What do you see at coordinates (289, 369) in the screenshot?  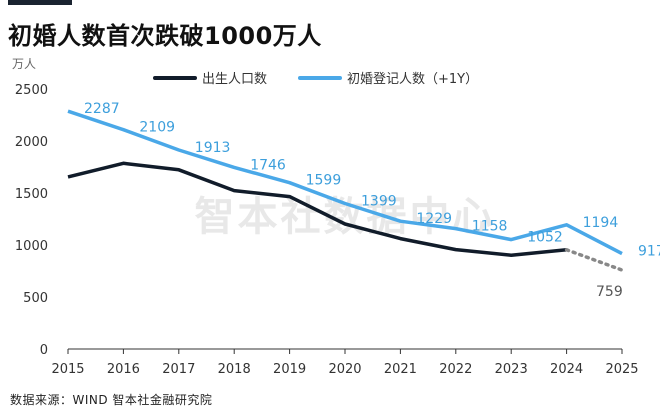 I see `x-tick-label: 2019` at bounding box center [289, 369].